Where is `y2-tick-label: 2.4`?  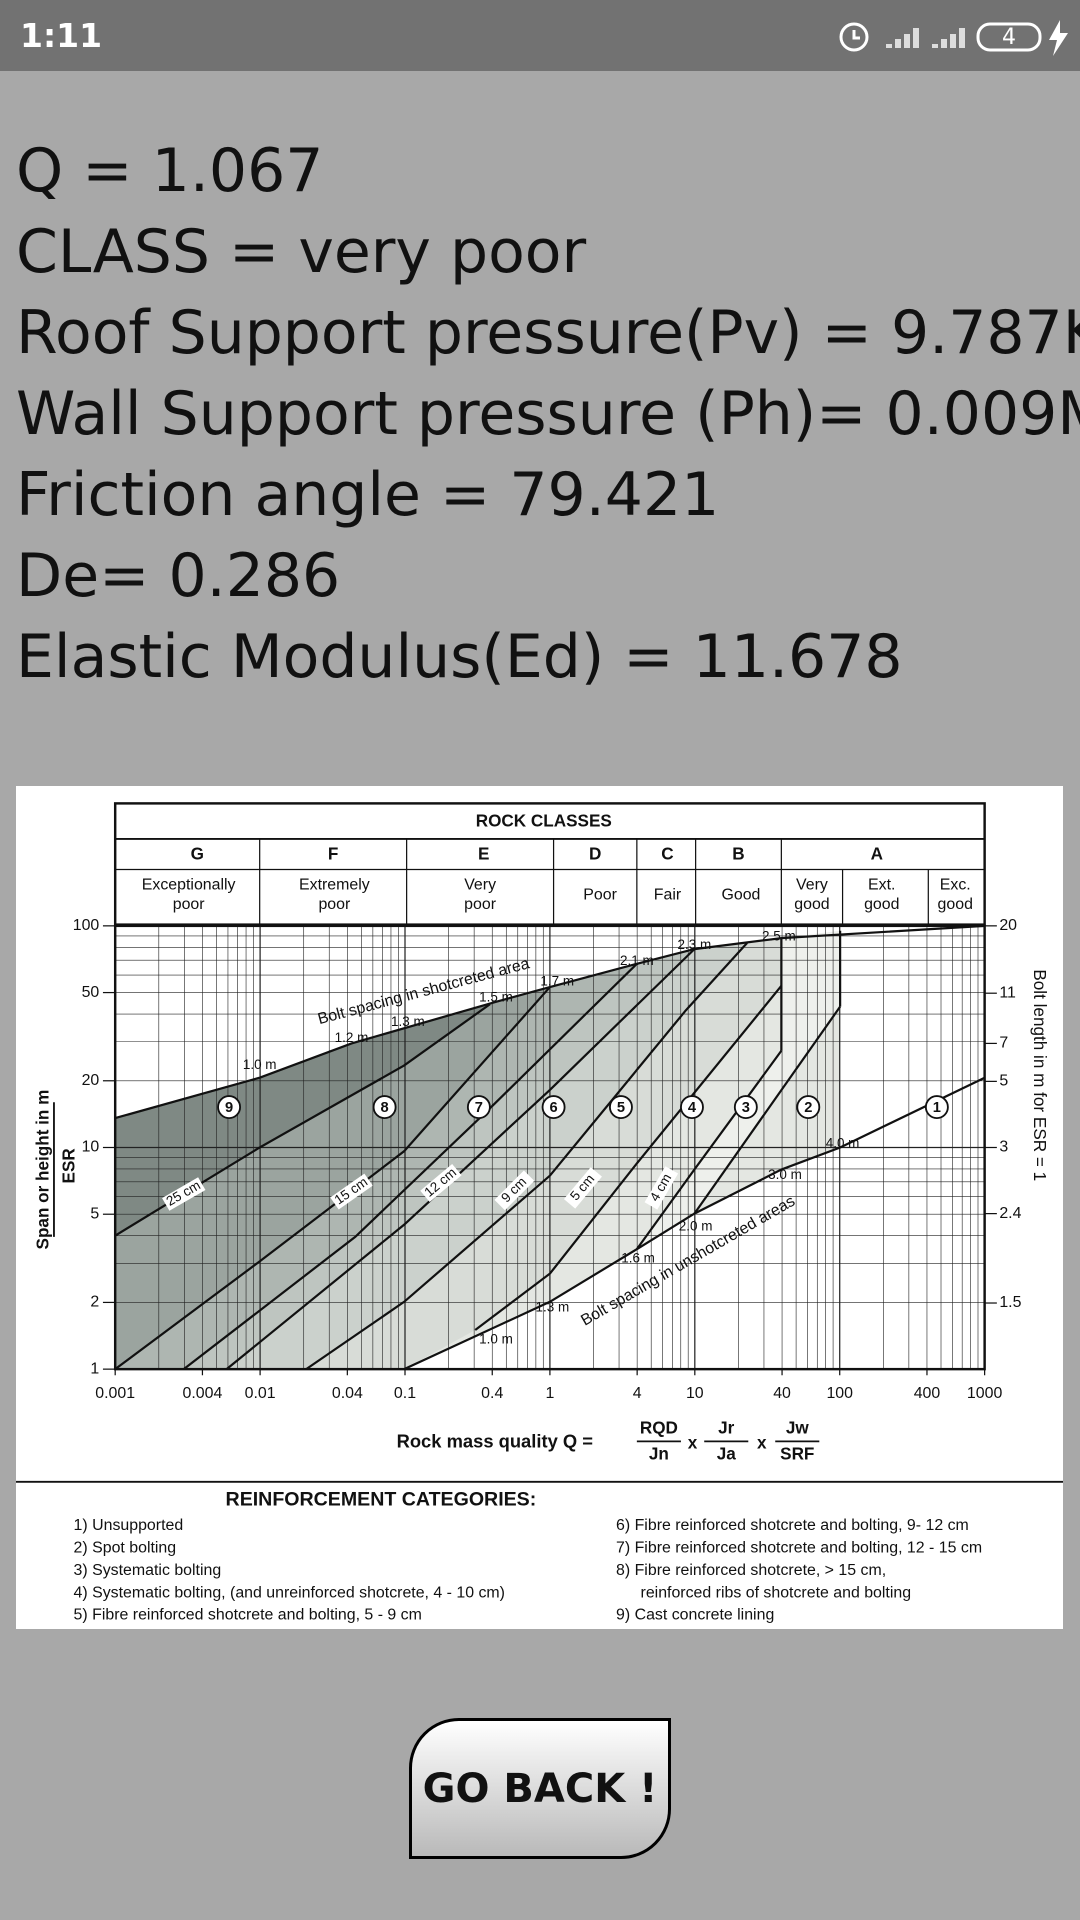
y2-tick-label: 2.4 is located at coordinates (1010, 1213).